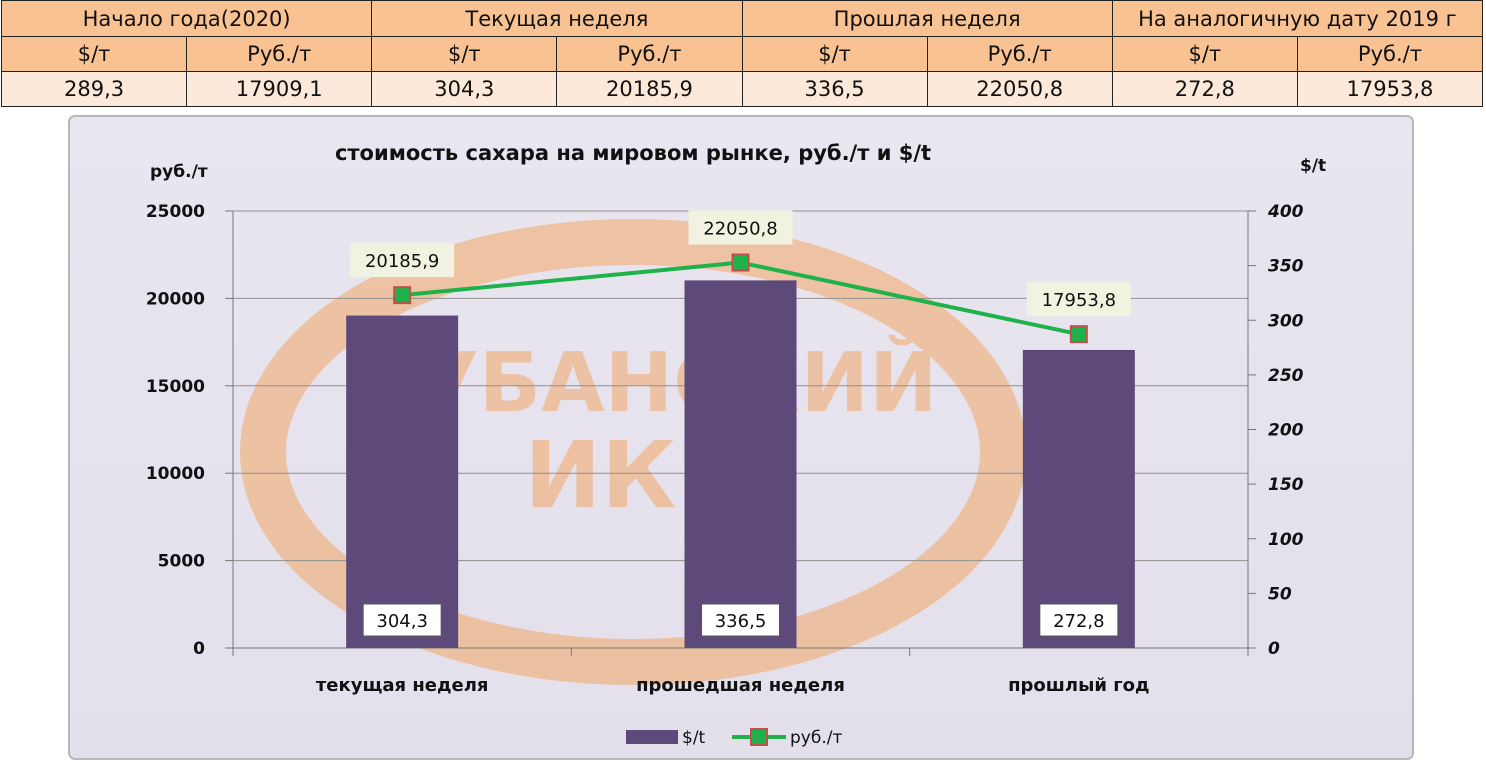 The image size is (1486, 764). What do you see at coordinates (694, 738) in the screenshot?
I see `legend-bar-label: $/t` at bounding box center [694, 738].